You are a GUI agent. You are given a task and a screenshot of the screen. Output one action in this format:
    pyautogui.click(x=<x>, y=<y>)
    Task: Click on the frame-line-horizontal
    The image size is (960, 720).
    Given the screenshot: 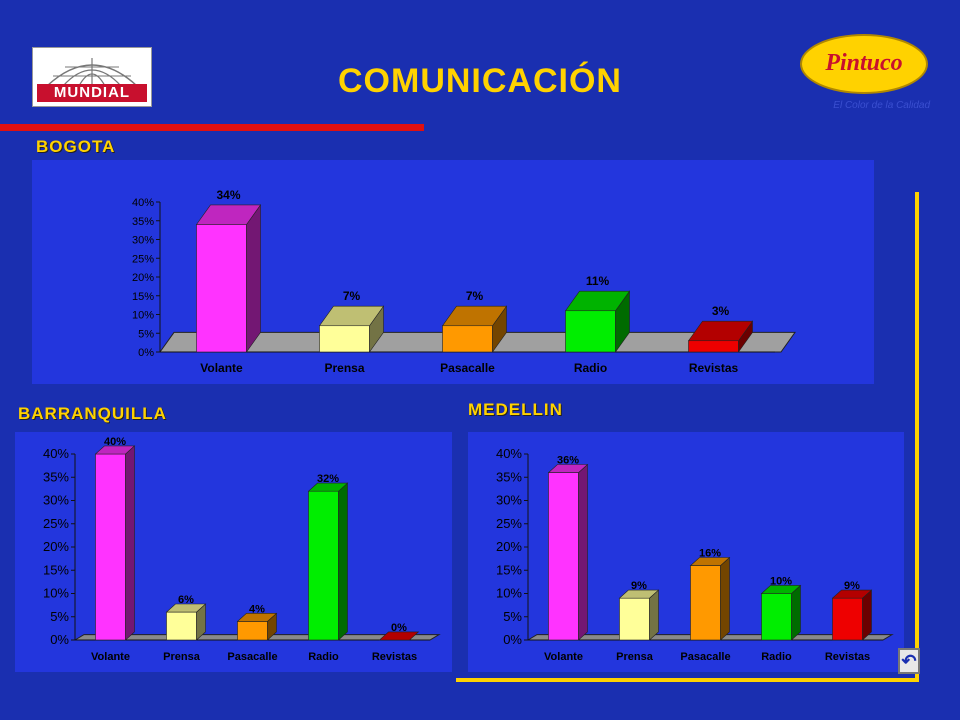 What is the action you would take?
    pyautogui.click(x=687, y=680)
    